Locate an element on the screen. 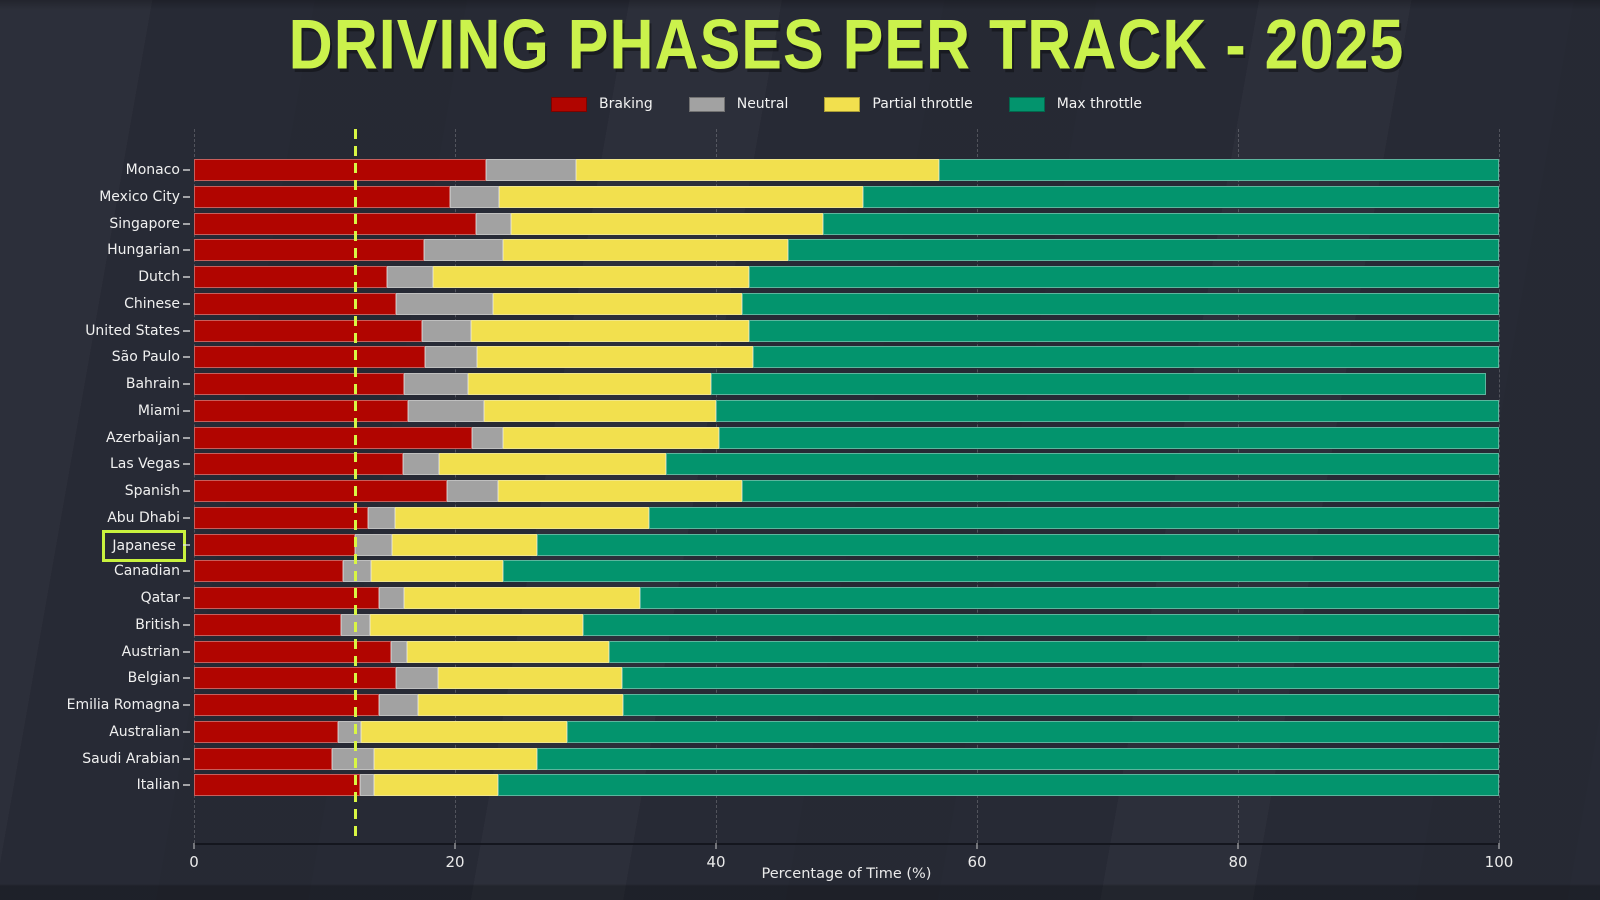 This screenshot has height=900, width=1600. bar-row: Japanese is located at coordinates (800, 545).